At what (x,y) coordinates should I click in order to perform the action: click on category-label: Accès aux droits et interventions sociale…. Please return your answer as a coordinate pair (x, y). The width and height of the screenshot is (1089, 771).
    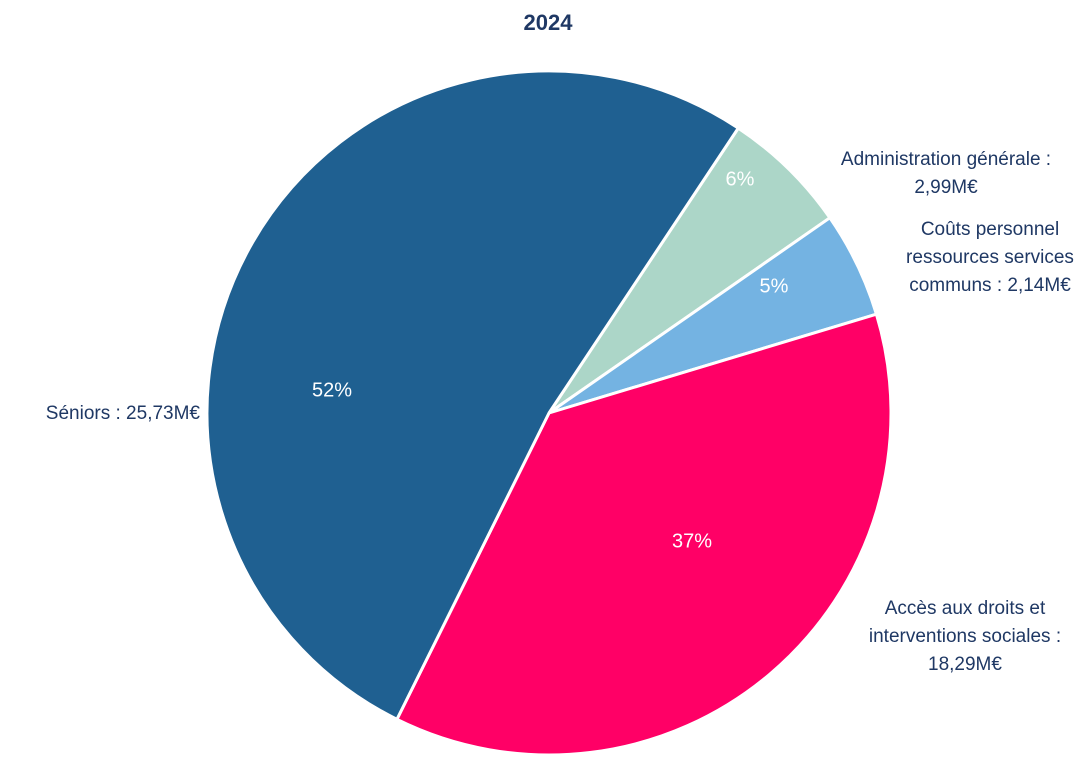
    Looking at the image, I should click on (965, 636).